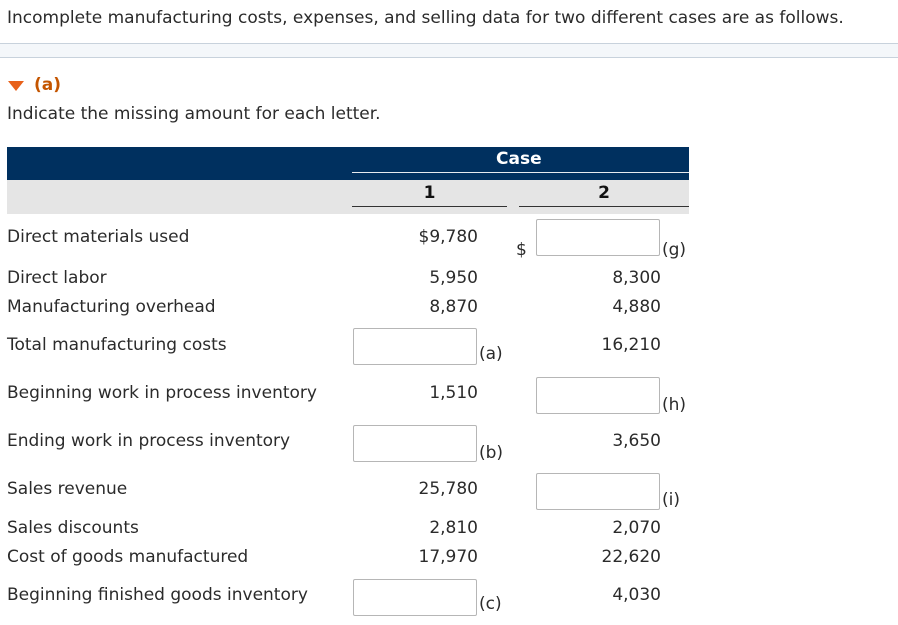 The height and width of the screenshot is (625, 898). What do you see at coordinates (491, 354) in the screenshot?
I see `letter-label-a: (a)` at bounding box center [491, 354].